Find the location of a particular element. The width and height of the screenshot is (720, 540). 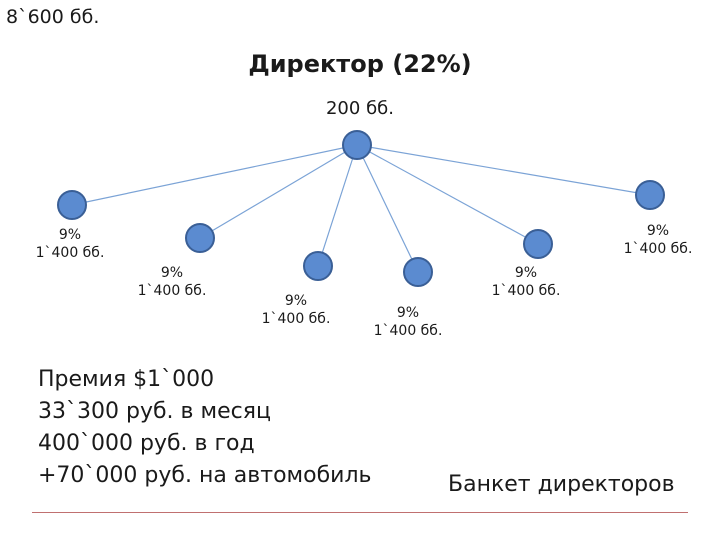

root-node-amount: 200 бб. is located at coordinates (359, 108).